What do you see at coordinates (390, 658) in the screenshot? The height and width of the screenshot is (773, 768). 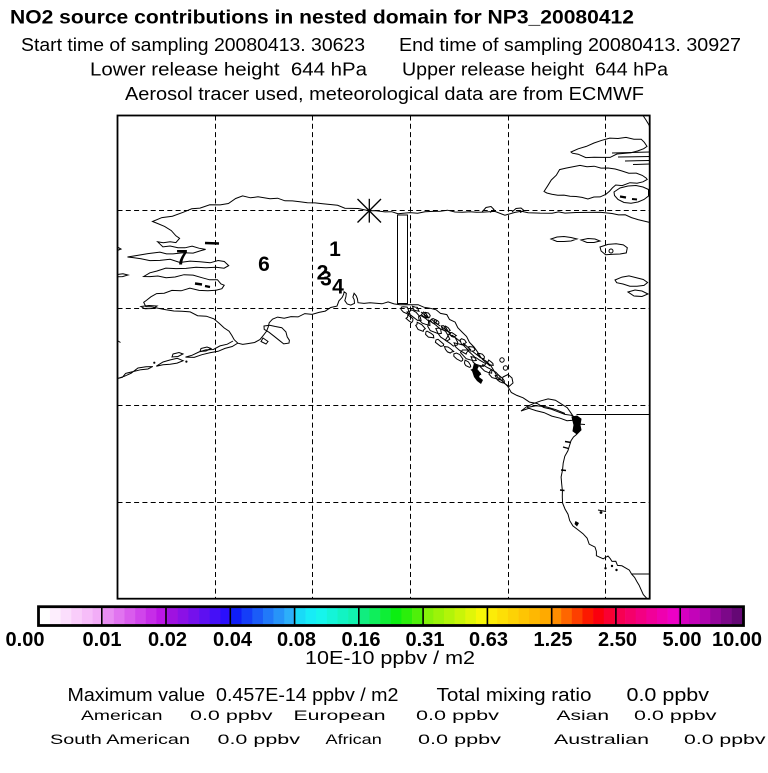 I see `svg-text: 10E-10 ppbv / m2` at bounding box center [390, 658].